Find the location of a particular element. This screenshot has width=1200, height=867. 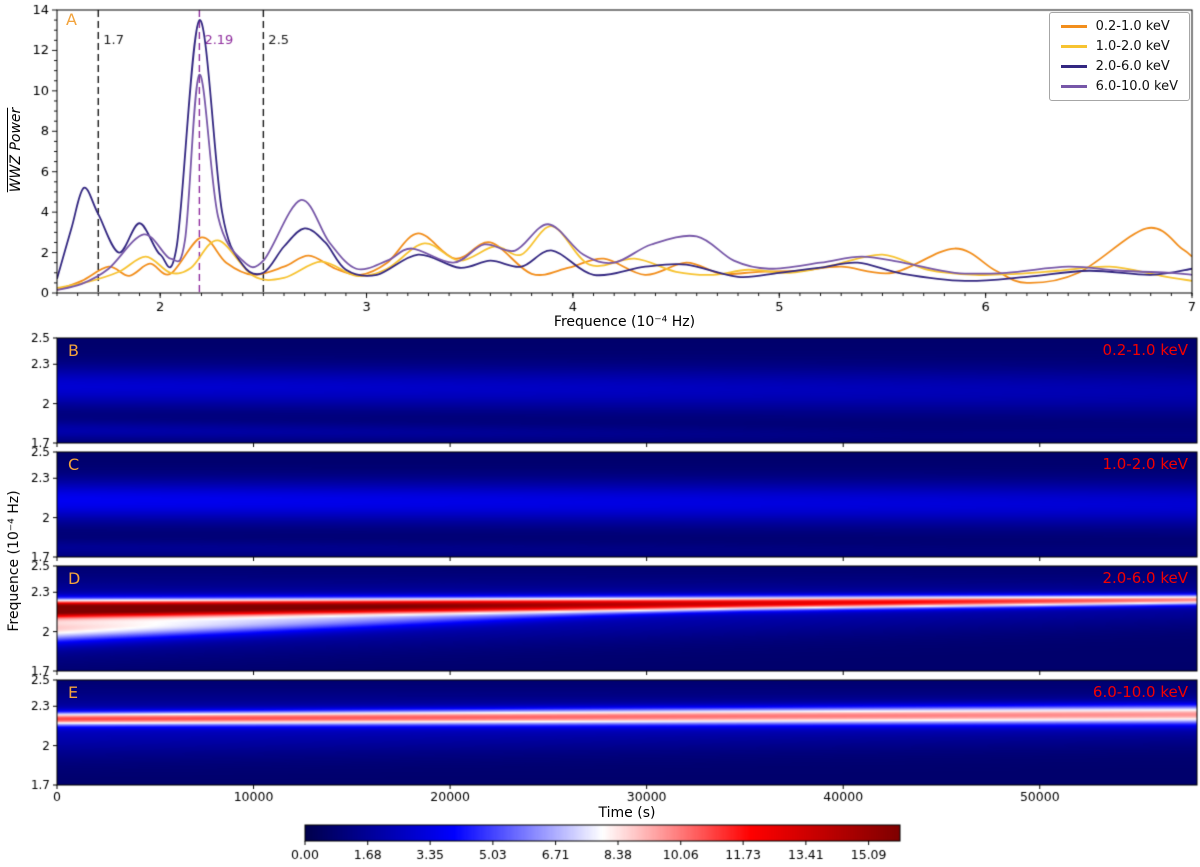

legend-item: 2.0-6.0 keV is located at coordinates (1119, 66).